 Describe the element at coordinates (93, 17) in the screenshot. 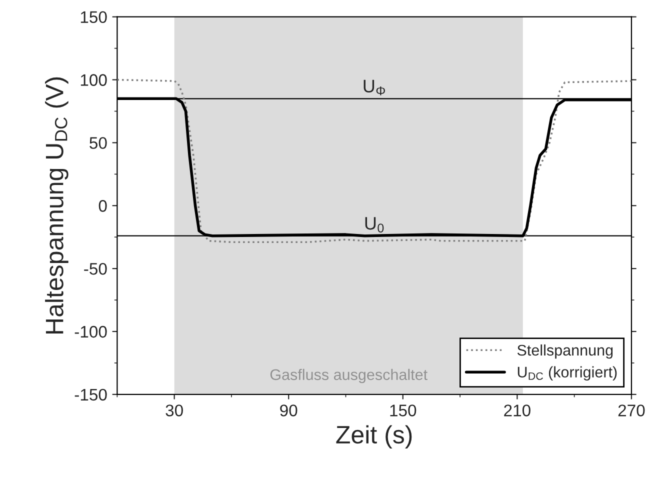

I see `y-tick-label: 150` at that location.